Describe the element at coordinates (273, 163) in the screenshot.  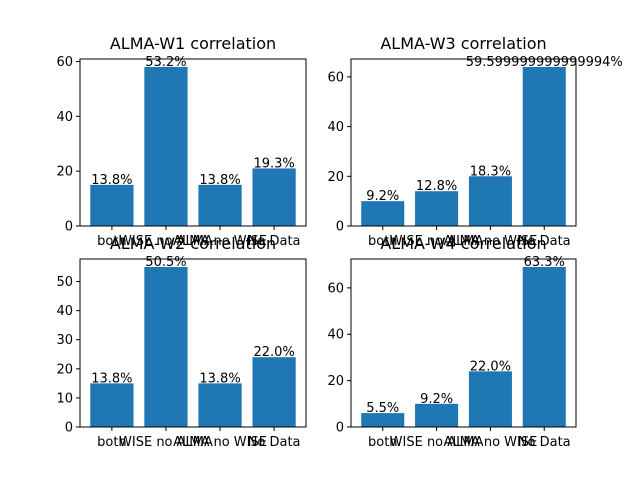
I see `bar-annotation: 19.3%` at that location.